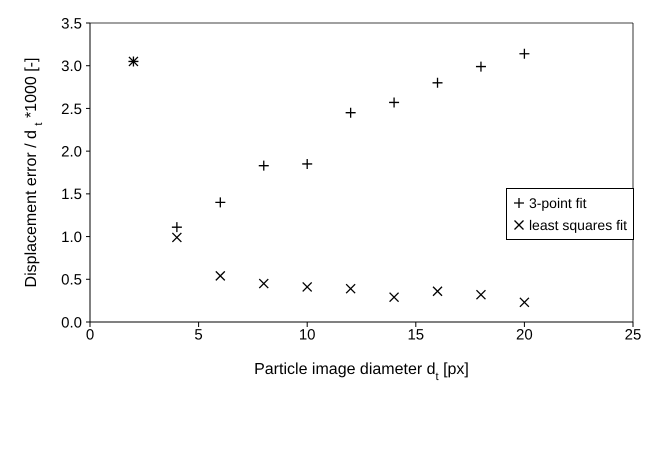  I want to click on x-tick-label: 15, so click(415, 335).